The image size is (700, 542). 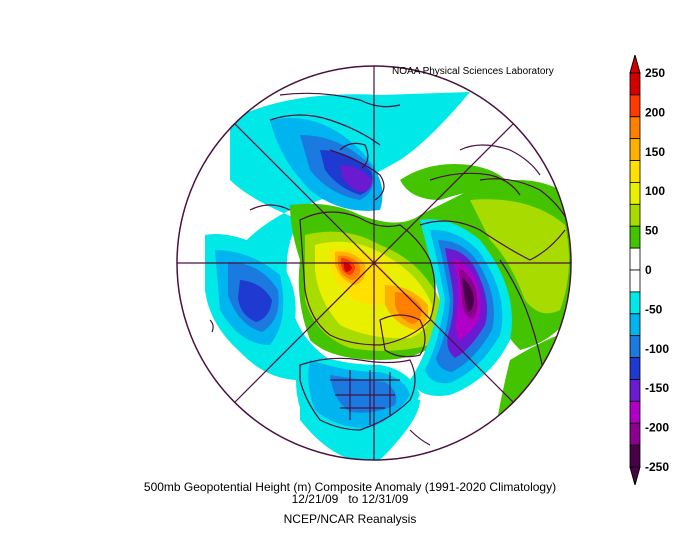 I want to click on colorbar-tick-label: 150, so click(x=655, y=152).